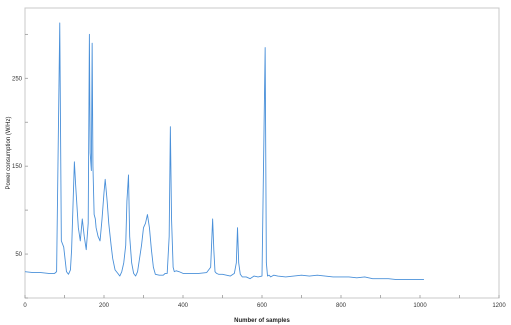 The height and width of the screenshot is (325, 511). What do you see at coordinates (420, 306) in the screenshot?
I see `x-tick-label: 1000` at bounding box center [420, 306].